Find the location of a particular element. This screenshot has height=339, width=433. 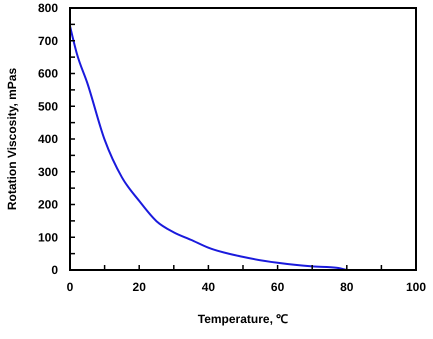

y-tick-label: 100 is located at coordinates (48, 237).